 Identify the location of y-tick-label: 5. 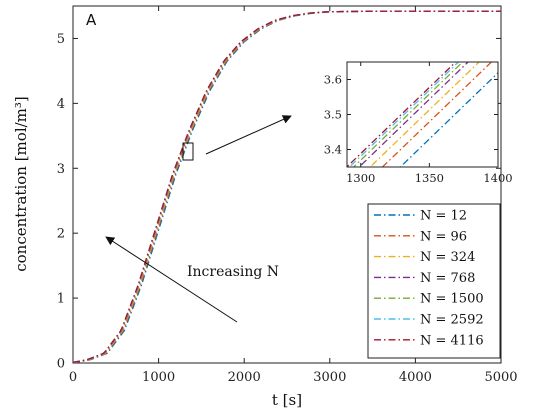
(61, 39).